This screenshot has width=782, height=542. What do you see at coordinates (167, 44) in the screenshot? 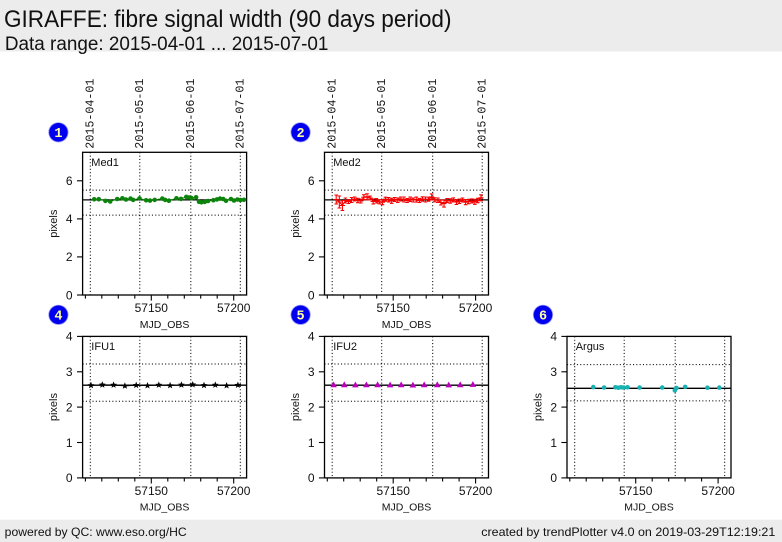
I see `svg-text:Data range: 2015-04-01 ... 201: Data range: 2015-04-01 ... 2015-07-01` at bounding box center [167, 44].